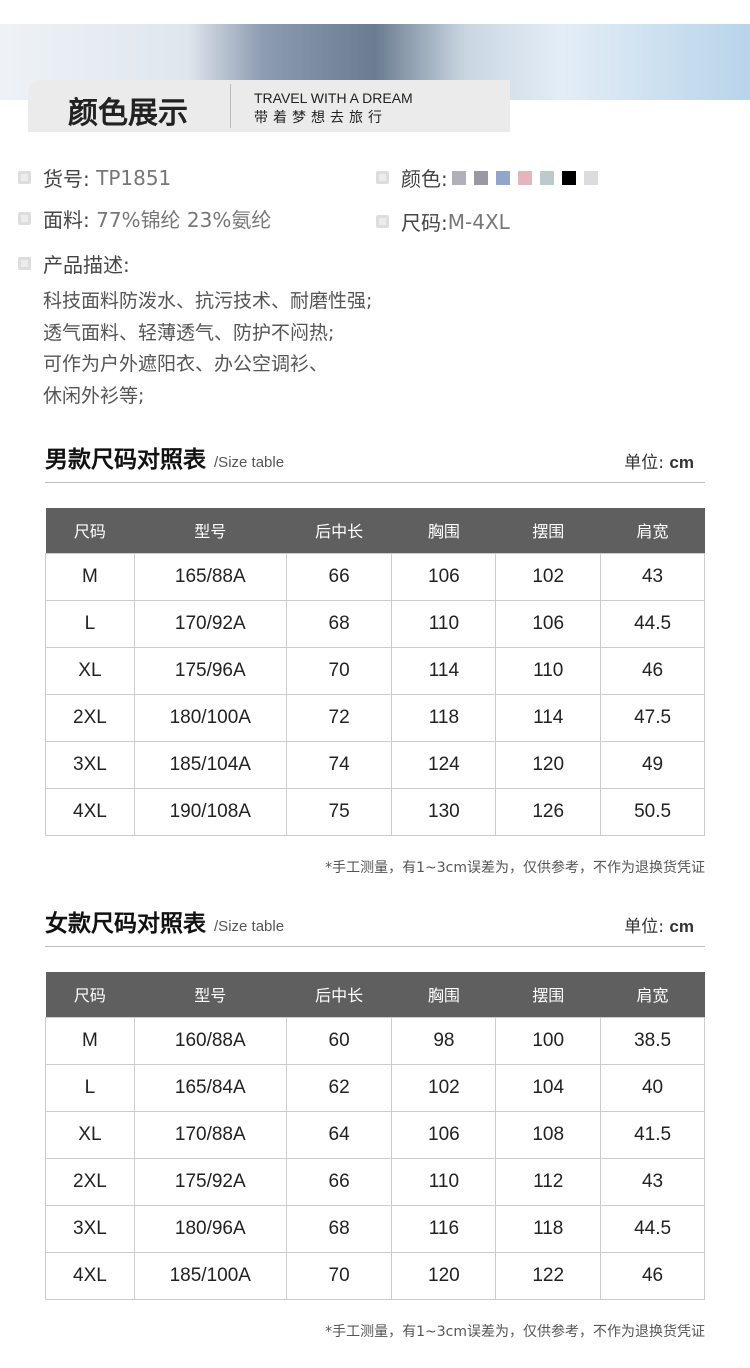 The height and width of the screenshot is (1368, 750). Describe the element at coordinates (444, 811) in the screenshot. I see `table-cell: 130` at that location.